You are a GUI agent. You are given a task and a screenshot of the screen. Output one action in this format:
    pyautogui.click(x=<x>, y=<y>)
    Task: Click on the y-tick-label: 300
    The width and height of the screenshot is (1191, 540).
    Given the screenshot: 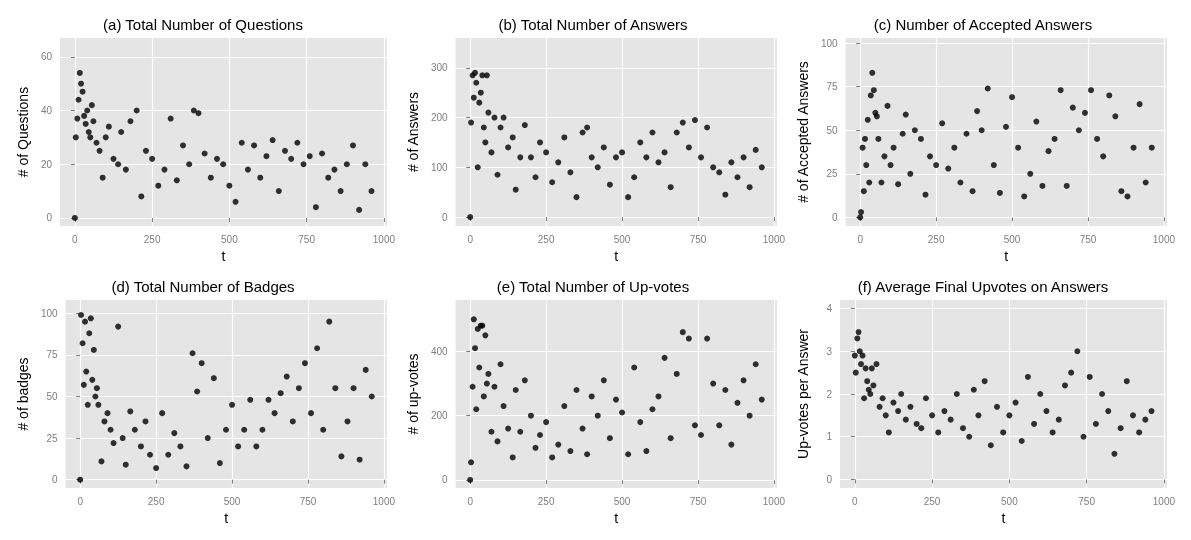 What is the action you would take?
    pyautogui.click(x=439, y=68)
    